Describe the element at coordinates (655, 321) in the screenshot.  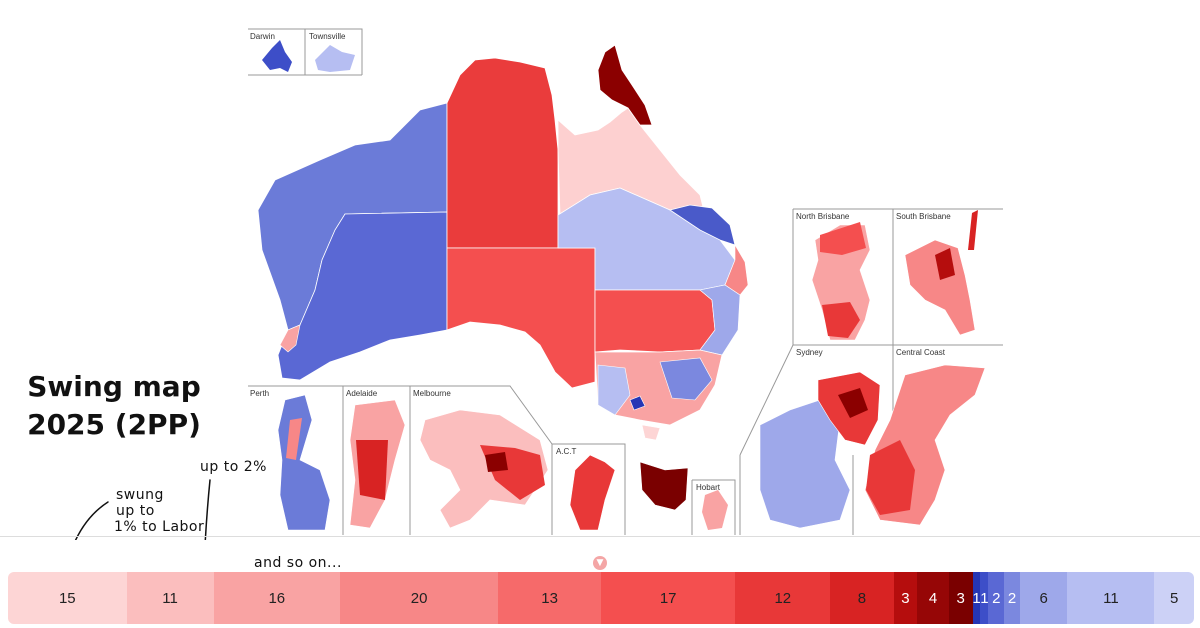
I see `region-nsw-west` at that location.